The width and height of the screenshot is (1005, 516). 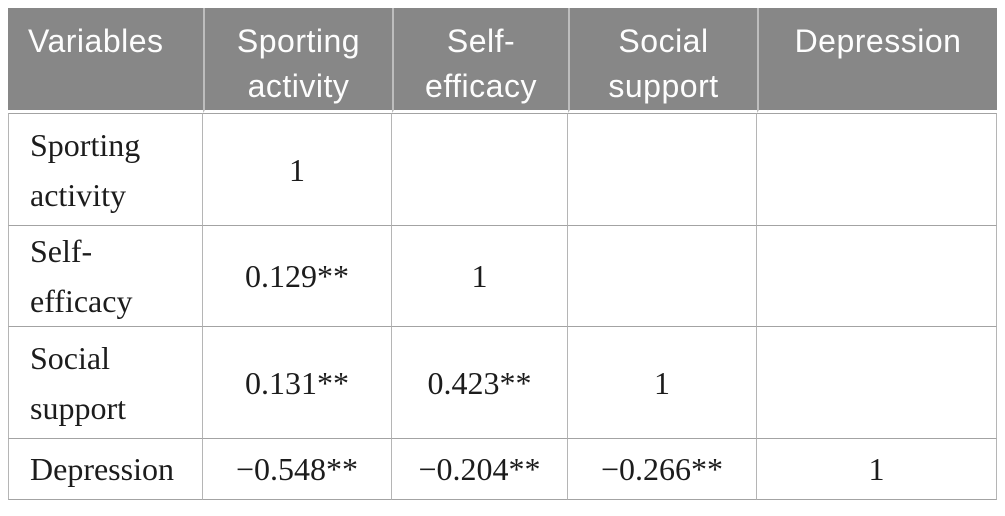 I want to click on column-header-self-efficacy: Self-efficacy, so click(x=480, y=60).